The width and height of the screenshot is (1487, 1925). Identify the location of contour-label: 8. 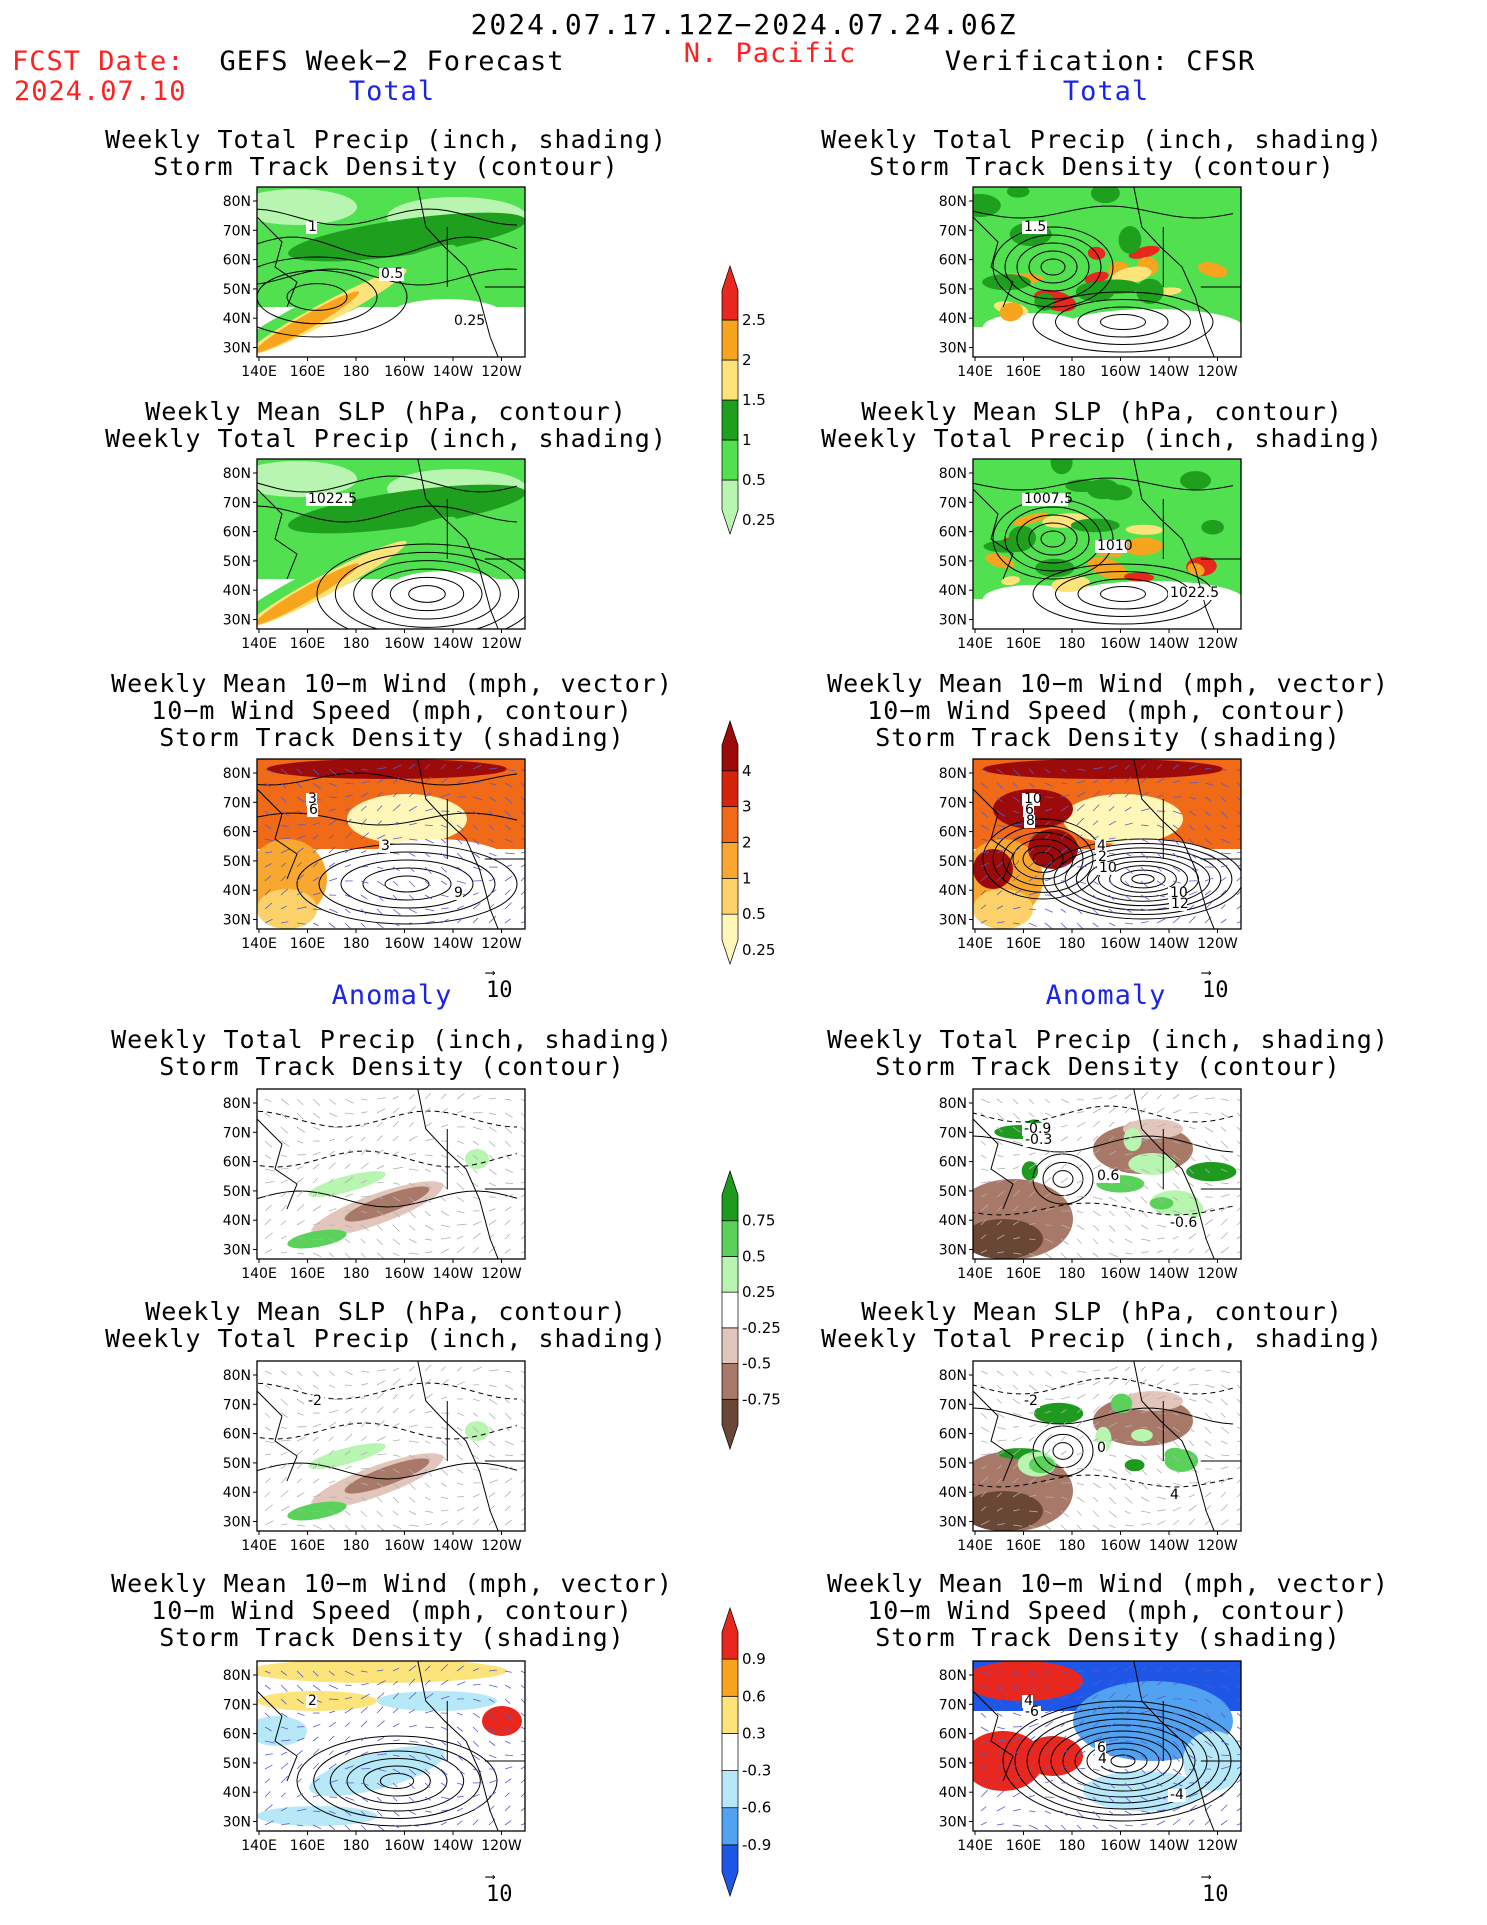
(1030, 821).